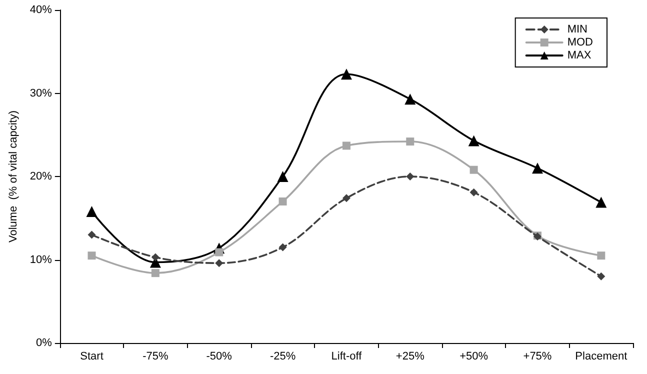 The width and height of the screenshot is (647, 374). What do you see at coordinates (92, 356) in the screenshot?
I see `x-tick-label: Start` at bounding box center [92, 356].